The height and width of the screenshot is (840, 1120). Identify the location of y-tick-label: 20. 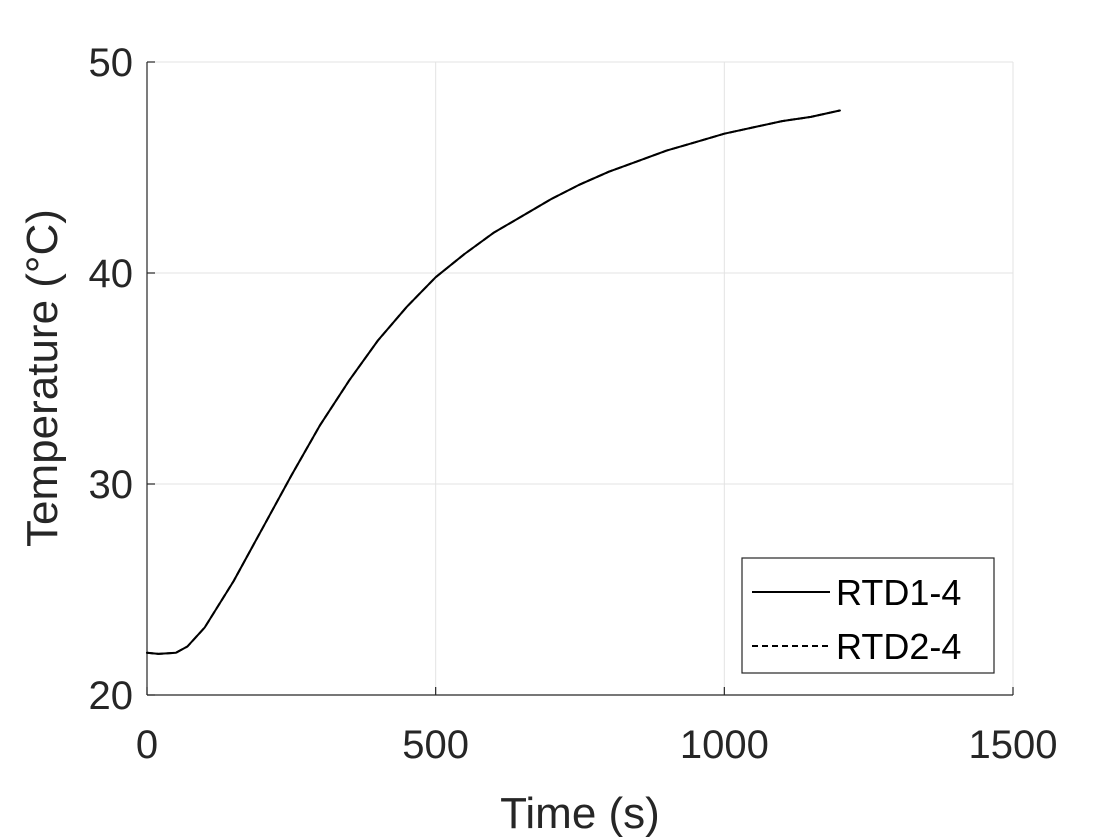
(111, 696).